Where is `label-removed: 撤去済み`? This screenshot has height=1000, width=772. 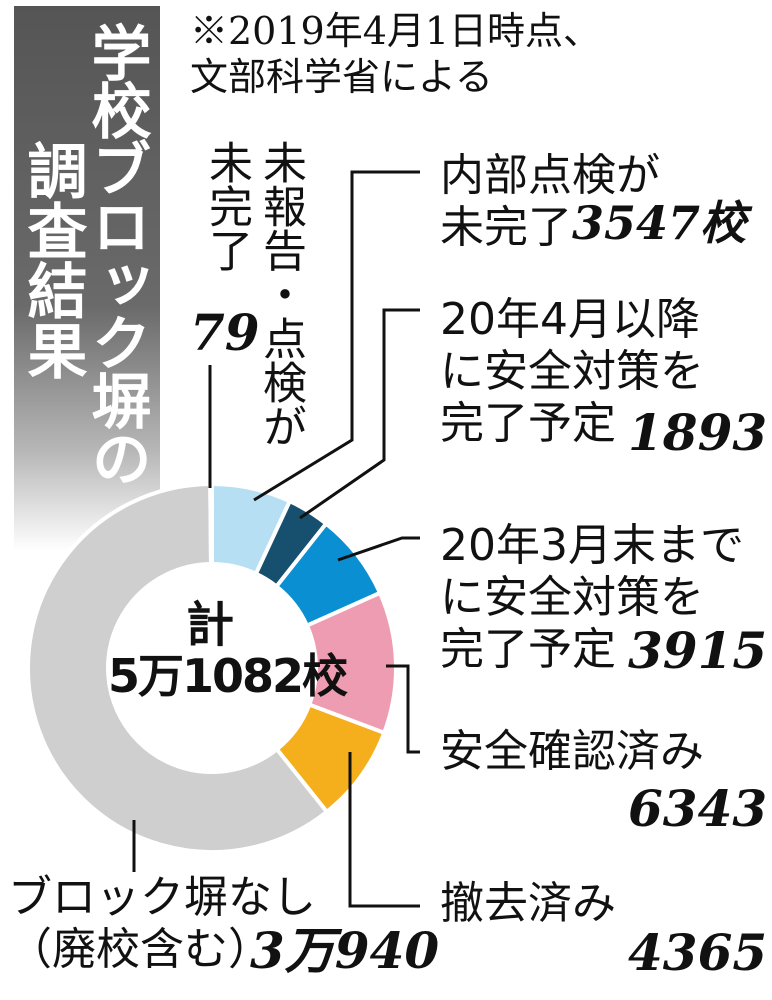
label-removed: 撤去済み is located at coordinates (528, 903).